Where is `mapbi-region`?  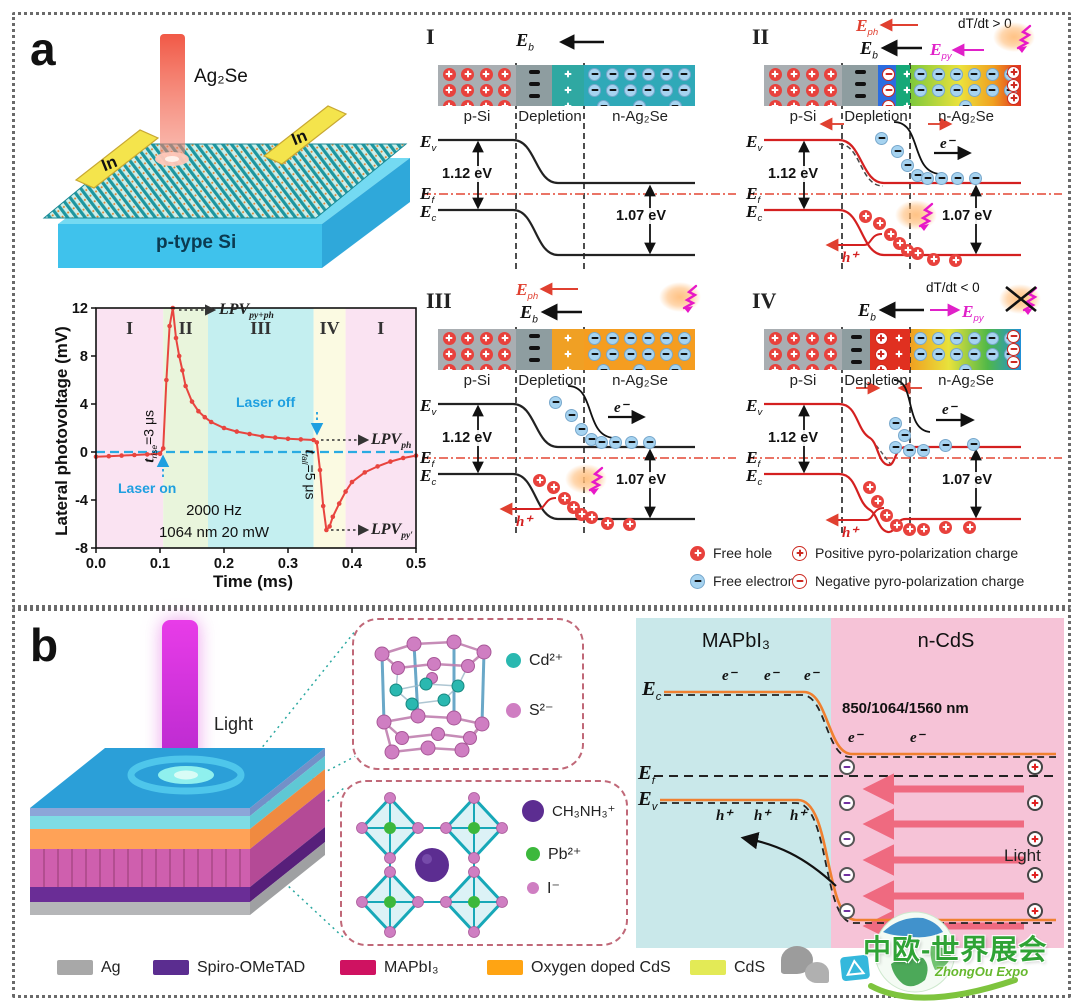 mapbi-region is located at coordinates (733, 783).